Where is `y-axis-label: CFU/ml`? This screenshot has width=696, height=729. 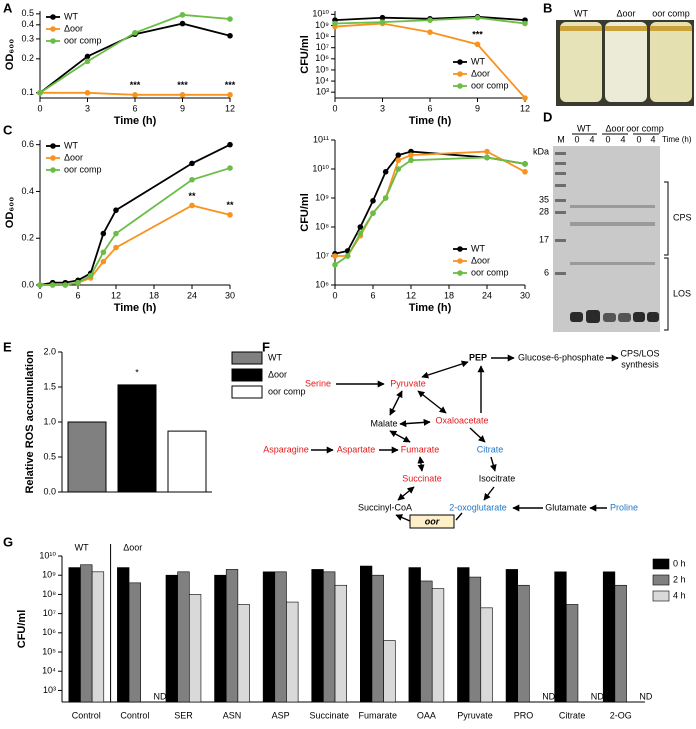
y-axis-label: CFU/ml is located at coordinates (305, 212).